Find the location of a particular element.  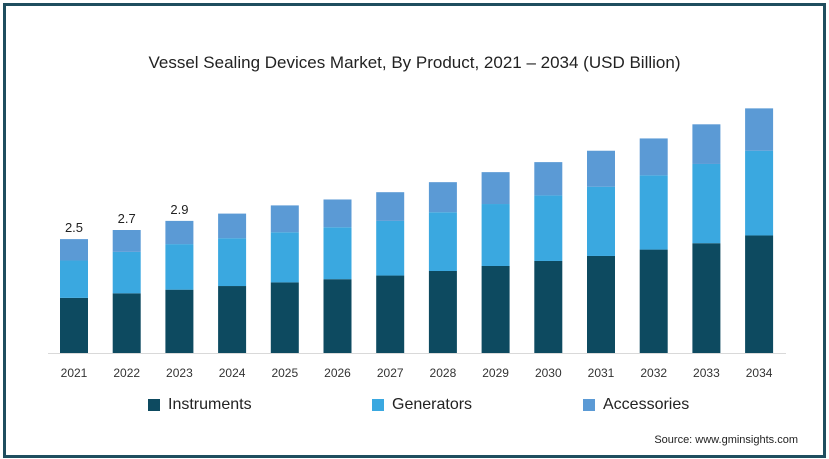

bar-instruments-2022 is located at coordinates (126, 323).